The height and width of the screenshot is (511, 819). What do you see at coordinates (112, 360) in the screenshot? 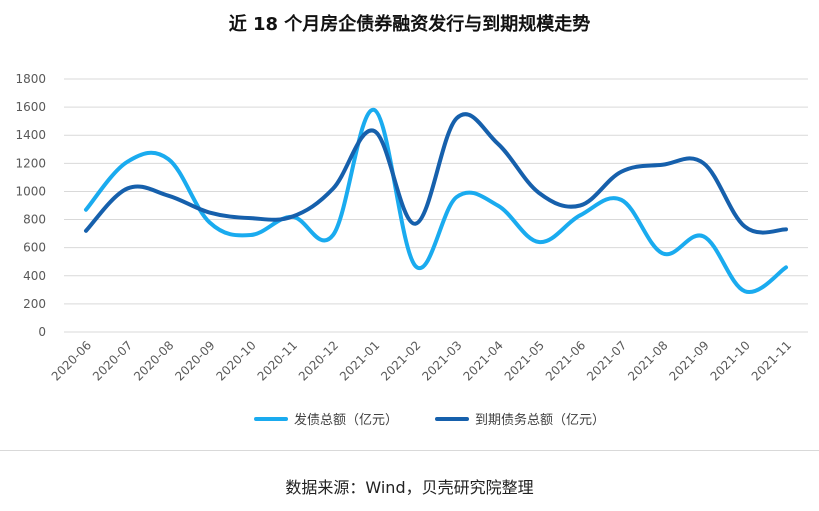
I see `x-tick-label: 2020-07` at bounding box center [112, 360].